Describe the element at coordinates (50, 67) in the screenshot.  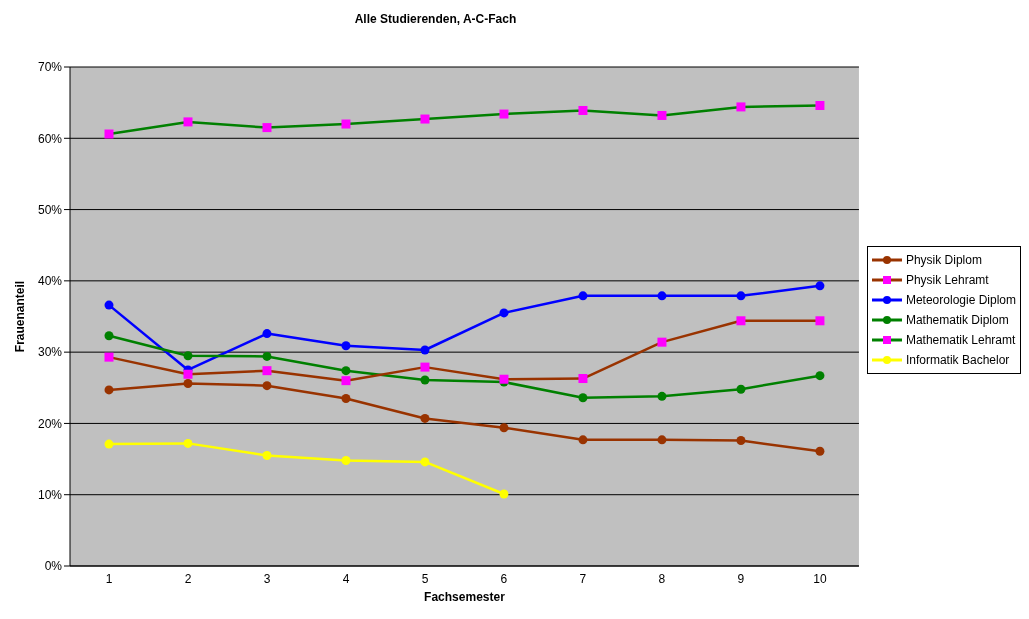
I see `y-tick-label: 70%` at that location.